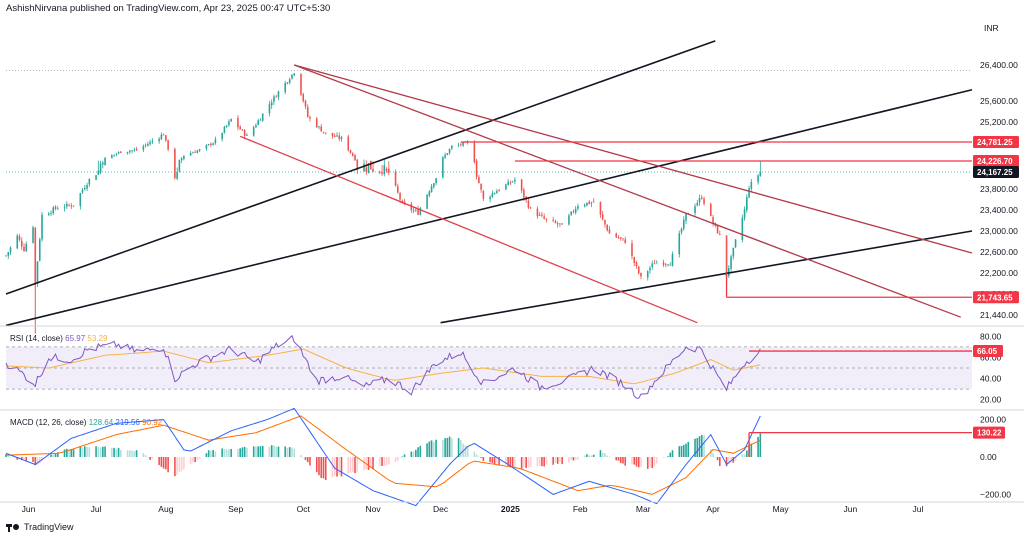 The width and height of the screenshot is (1024, 538). Describe the element at coordinates (97, 338) in the screenshot. I see `rsi-ma-value: 53.29` at that location.